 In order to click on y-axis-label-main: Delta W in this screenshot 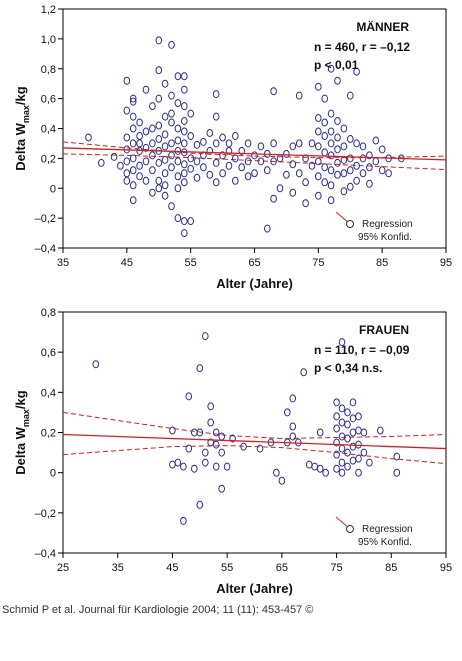, I will do `click(20, 450)`.